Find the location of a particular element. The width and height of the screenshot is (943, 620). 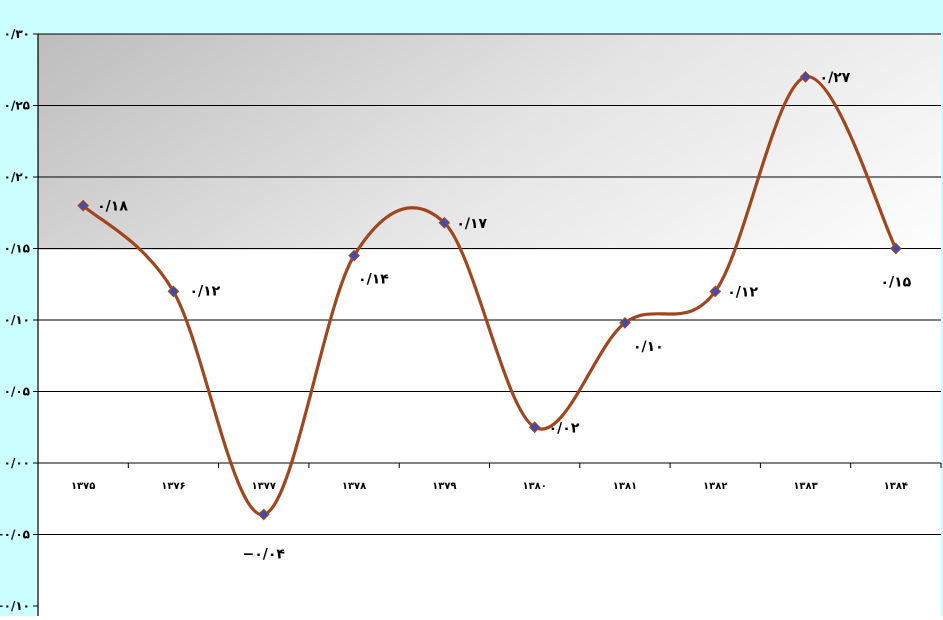

y-tick-label: ۰/۰۰ is located at coordinates (17, 463).